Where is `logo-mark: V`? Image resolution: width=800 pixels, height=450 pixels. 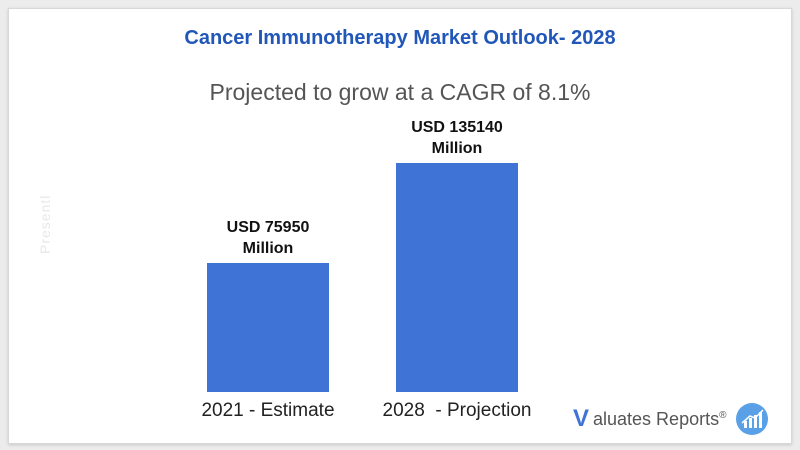 logo-mark: V is located at coordinates (581, 418).